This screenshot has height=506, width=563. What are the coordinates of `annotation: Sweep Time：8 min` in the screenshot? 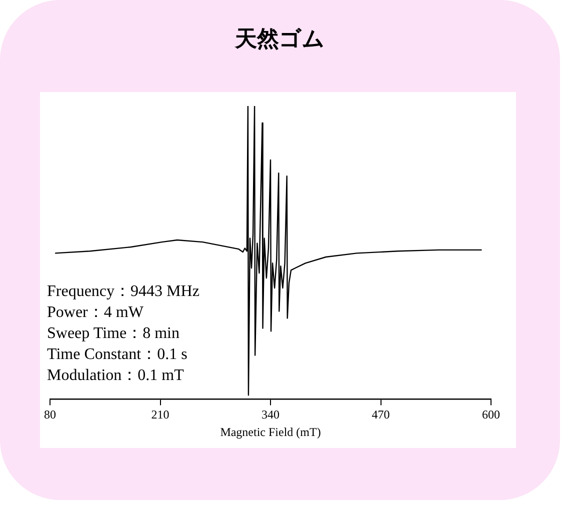 It's located at (113, 333).